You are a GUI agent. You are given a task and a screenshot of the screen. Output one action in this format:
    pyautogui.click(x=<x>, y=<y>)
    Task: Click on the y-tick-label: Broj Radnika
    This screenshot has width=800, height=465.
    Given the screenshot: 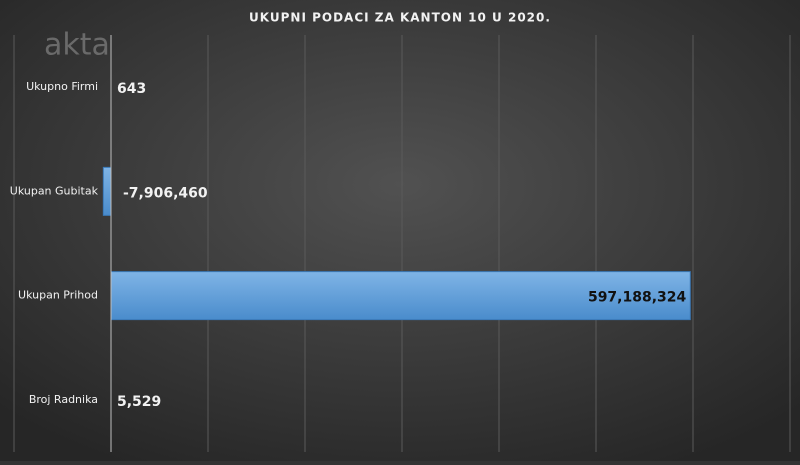 What is the action you would take?
    pyautogui.click(x=63, y=399)
    